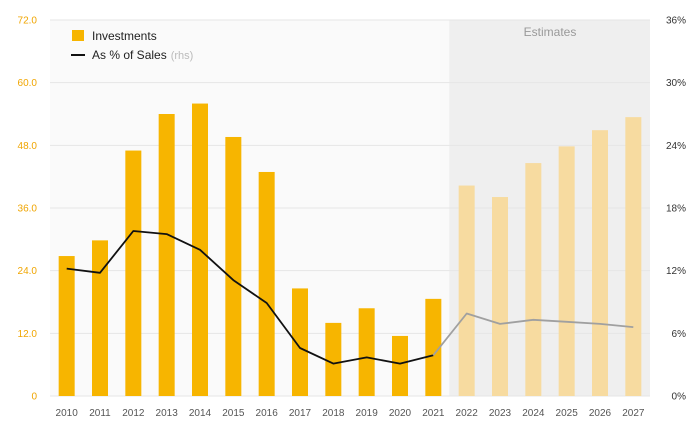 The width and height of the screenshot is (700, 433). What do you see at coordinates (124, 36) in the screenshot?
I see `legend-label-investments: Investments` at bounding box center [124, 36].